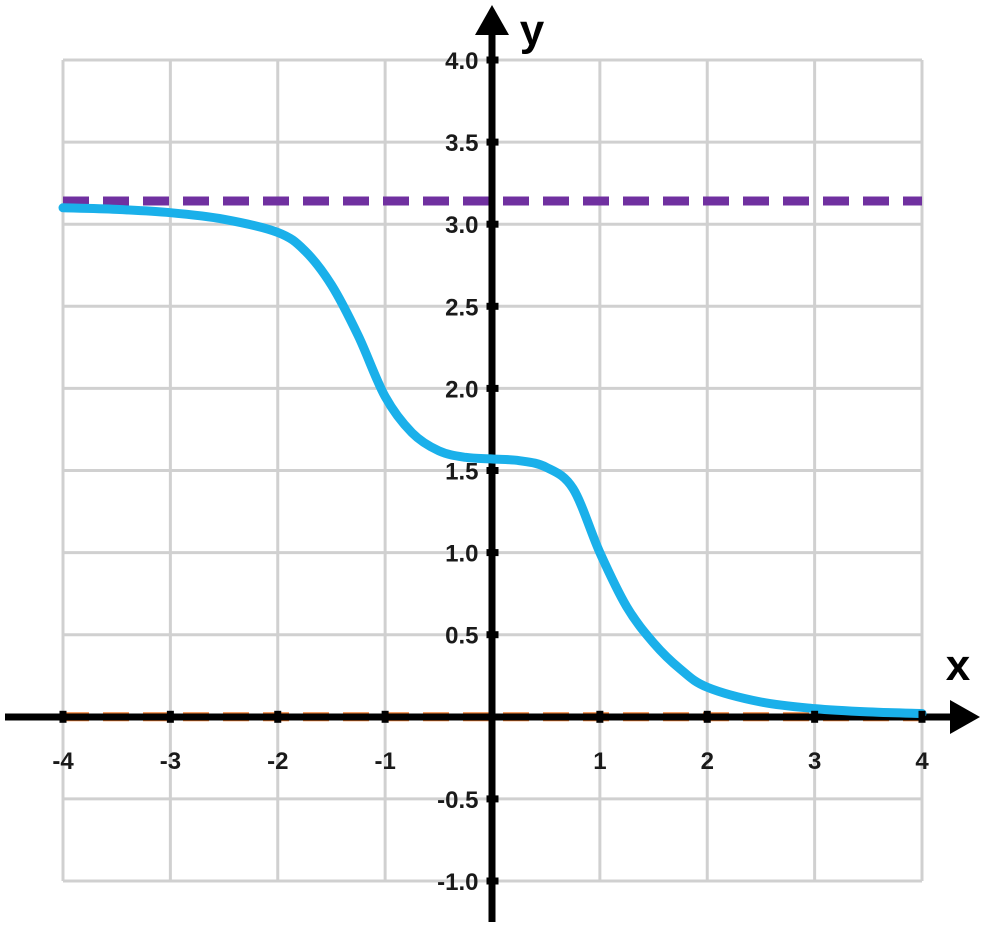 The image size is (1000, 928). What do you see at coordinates (170, 761) in the screenshot?
I see `x-tick-label: -3` at bounding box center [170, 761].